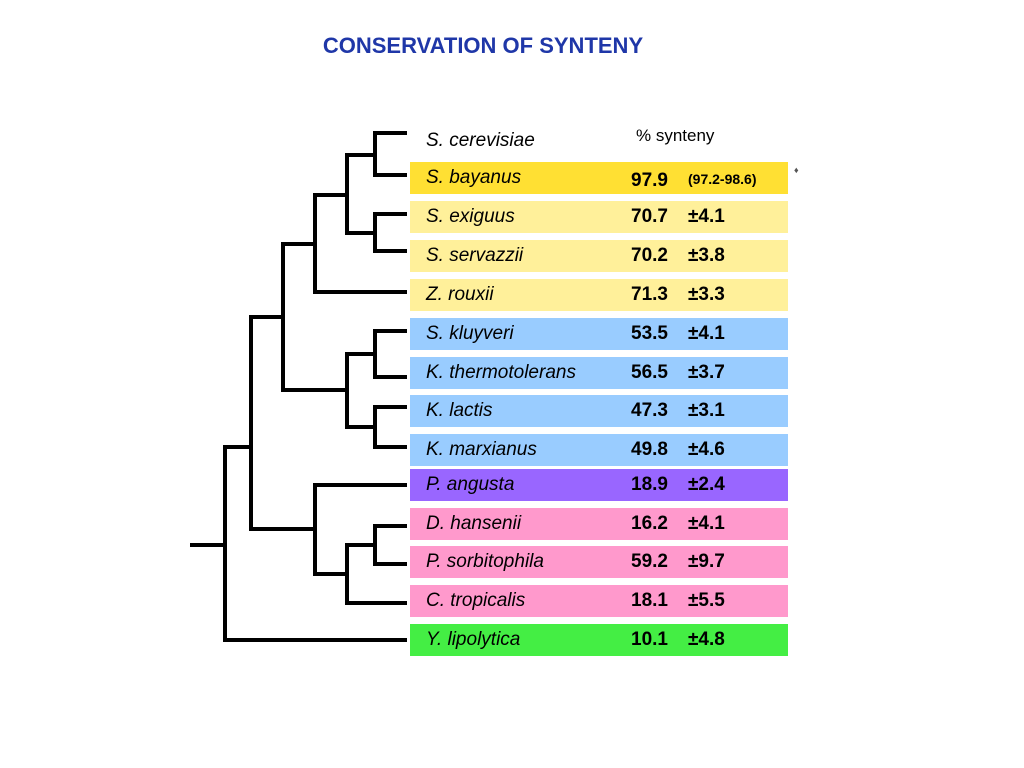 This screenshot has height=768, width=1024. Describe the element at coordinates (390, 427) in the screenshot. I see `tree-branch-lactis-marxianus` at that location.